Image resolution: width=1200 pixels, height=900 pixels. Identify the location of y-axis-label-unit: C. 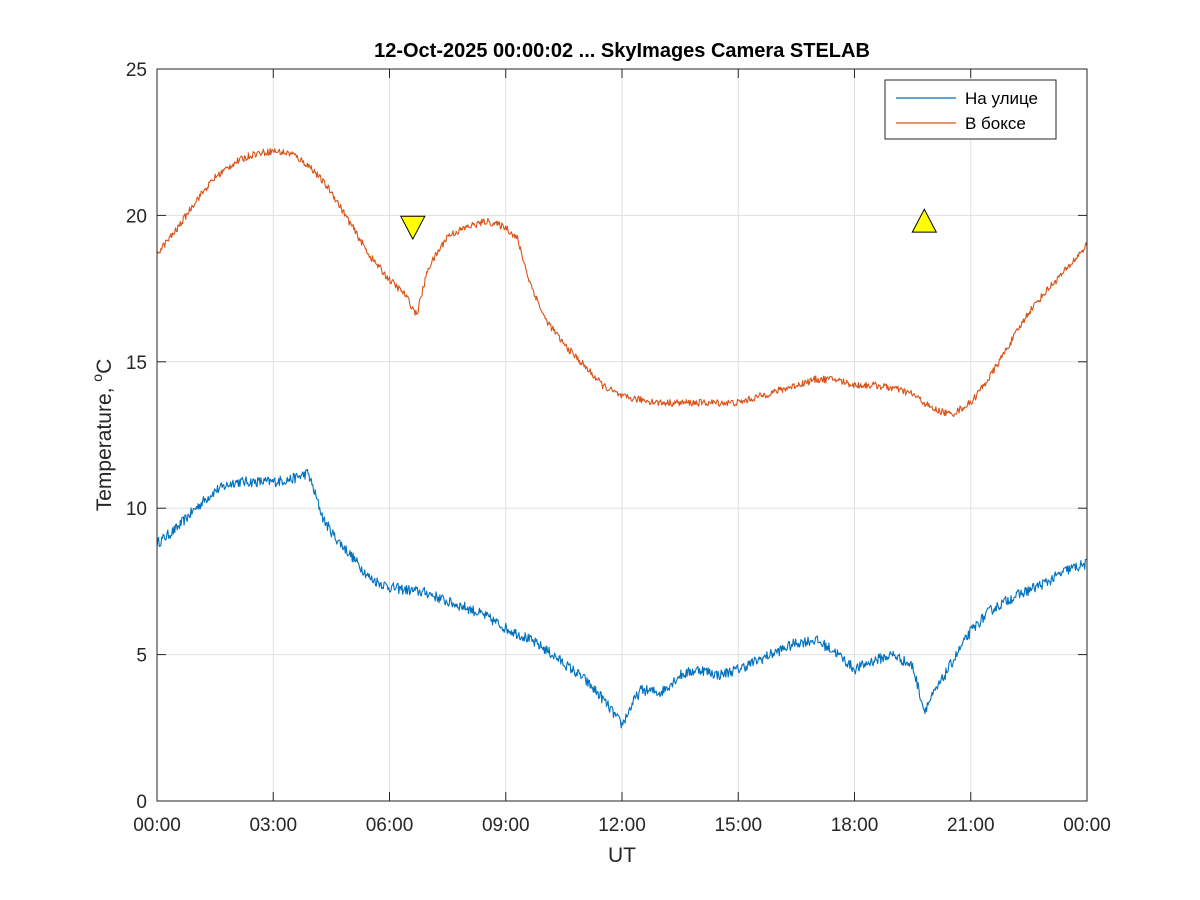
(104, 366).